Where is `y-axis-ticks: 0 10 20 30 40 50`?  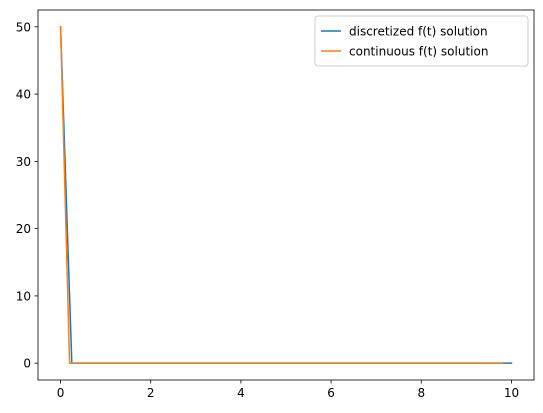
y-axis-ticks: 0 10 20 30 40 50 is located at coordinates (27, 195).